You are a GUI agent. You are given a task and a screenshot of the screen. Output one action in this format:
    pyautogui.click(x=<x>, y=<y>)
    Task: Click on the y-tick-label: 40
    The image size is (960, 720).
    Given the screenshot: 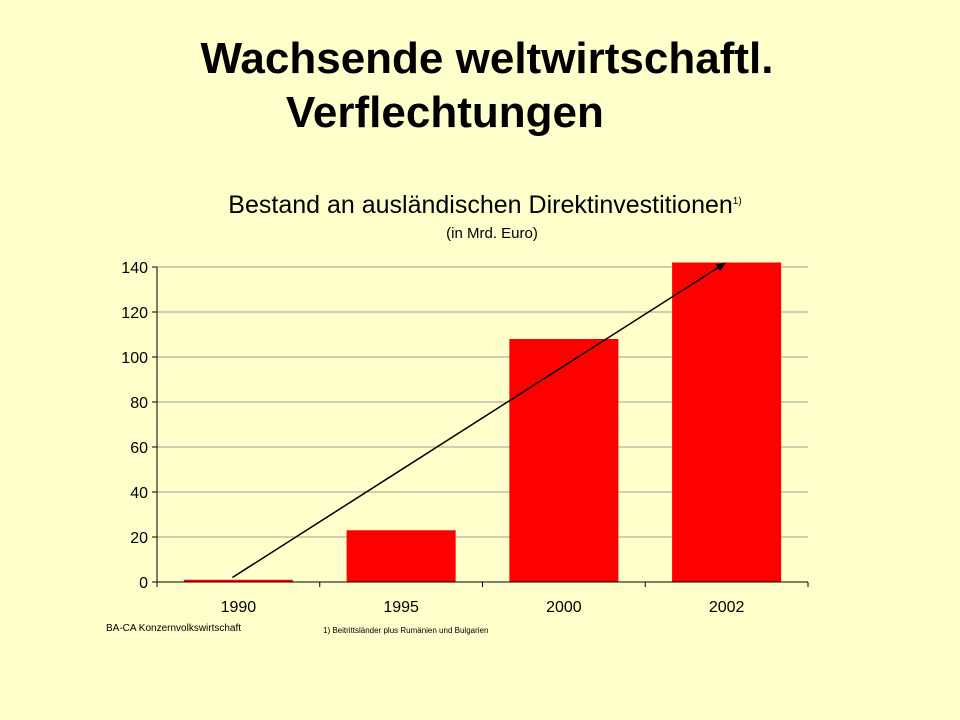 What is the action you would take?
    pyautogui.click(x=139, y=493)
    